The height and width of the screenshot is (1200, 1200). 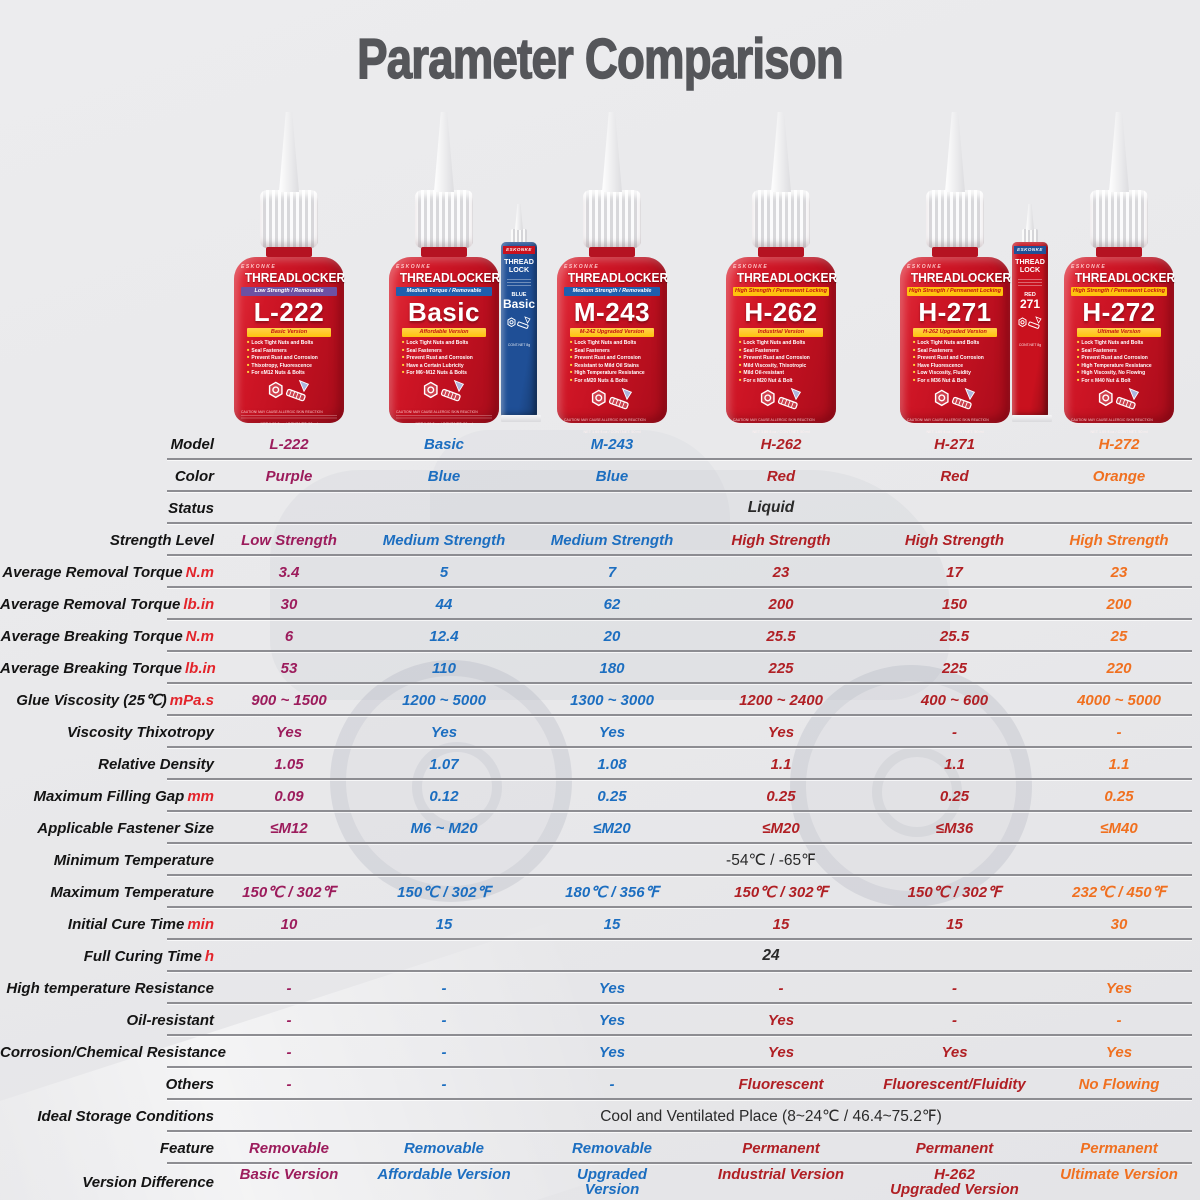 What do you see at coordinates (289, 424) in the screenshot?
I see `net-weight-text: NET 1.69 fl.oz / CONT.NET. 50 ml` at bounding box center [289, 424].